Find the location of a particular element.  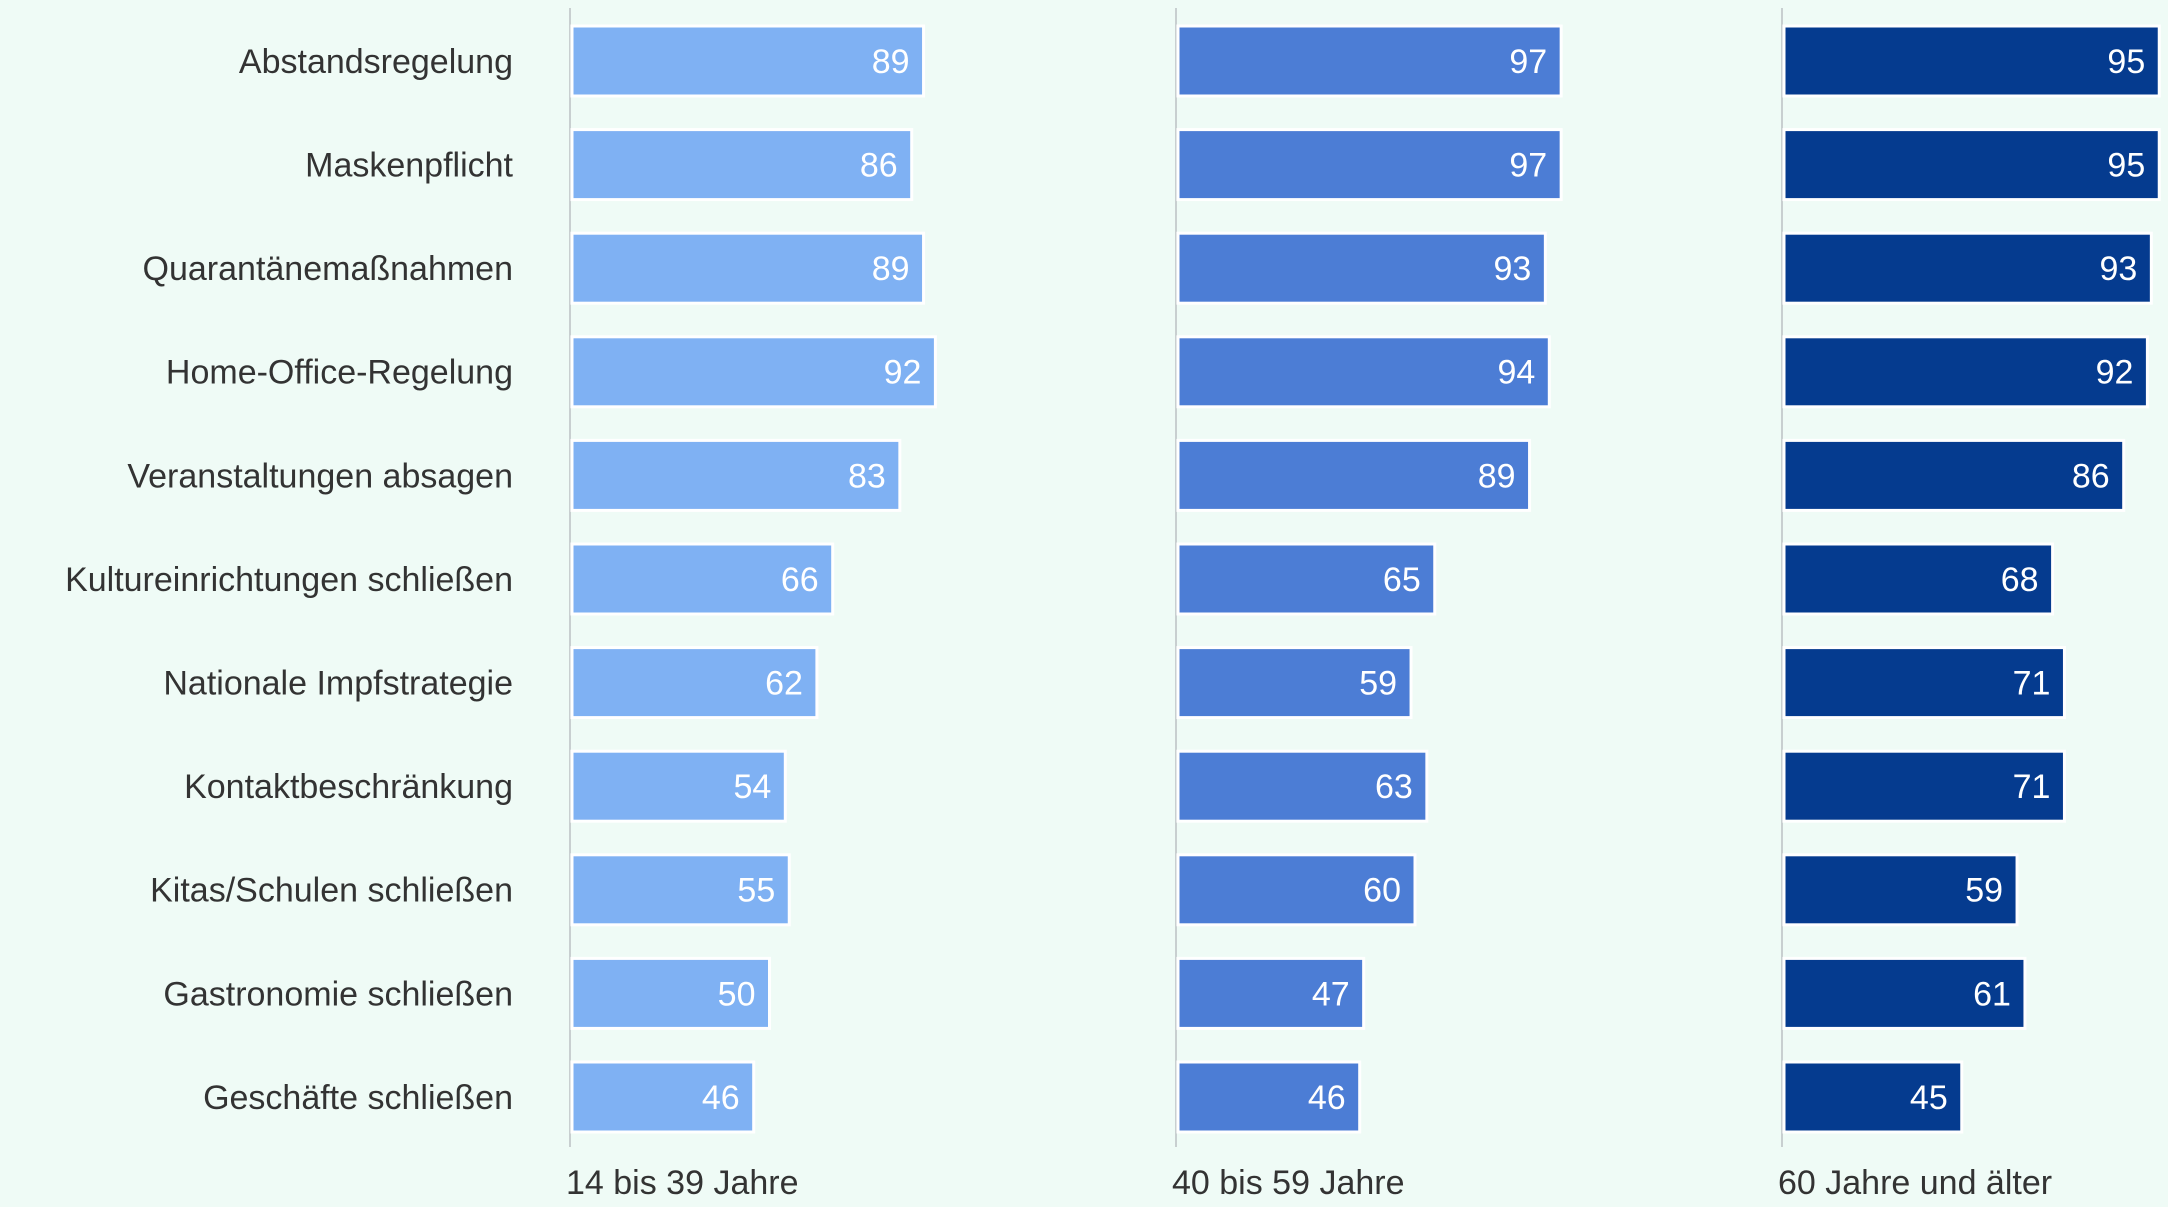

data-label: 66 is located at coordinates (800, 580).